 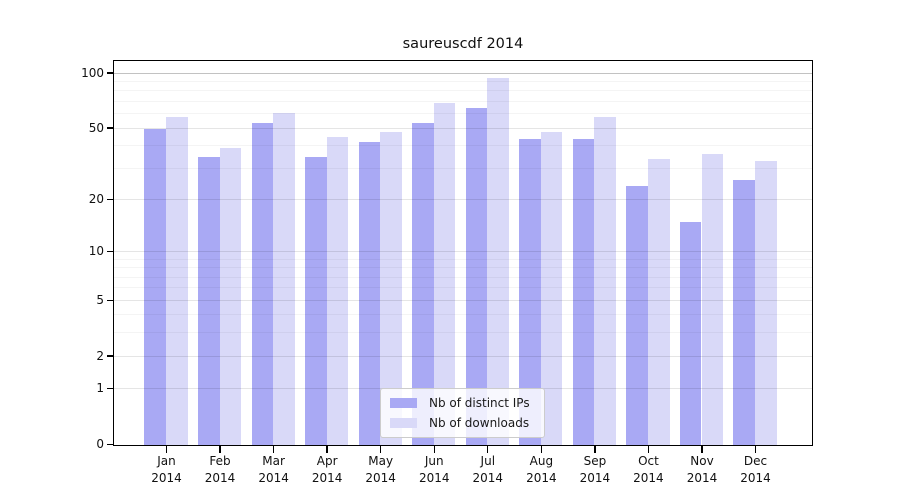 What do you see at coordinates (96, 251) in the screenshot?
I see `y-tick-label: 10` at bounding box center [96, 251].